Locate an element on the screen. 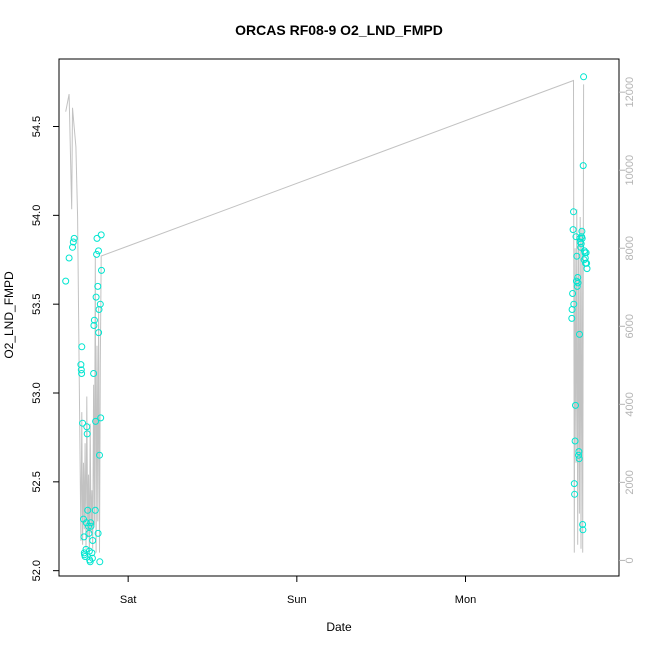  y-tick-label: 52.5 is located at coordinates (37, 481).